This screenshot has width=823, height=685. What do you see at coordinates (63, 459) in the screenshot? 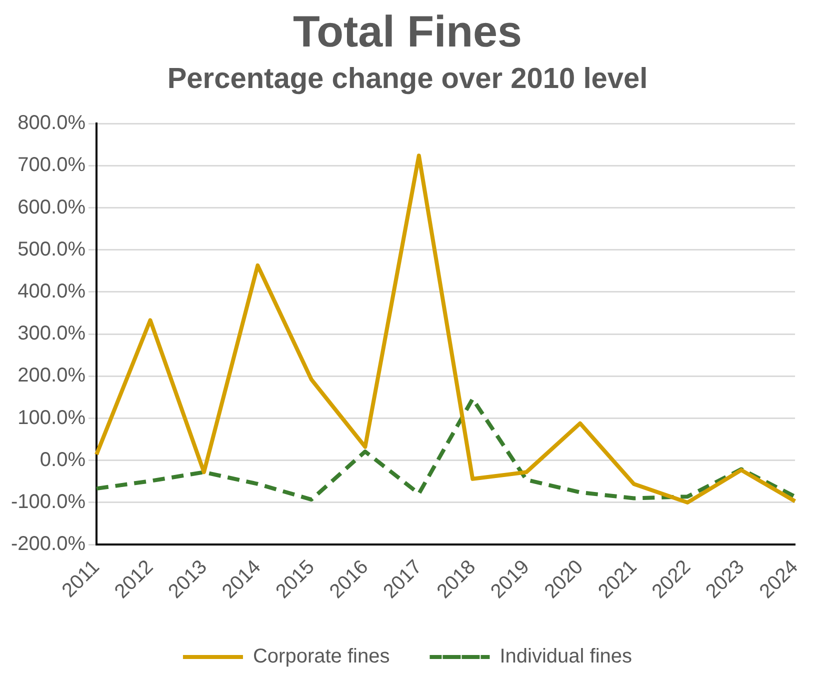
I see `y-tick-label: 0.0%` at bounding box center [63, 459].